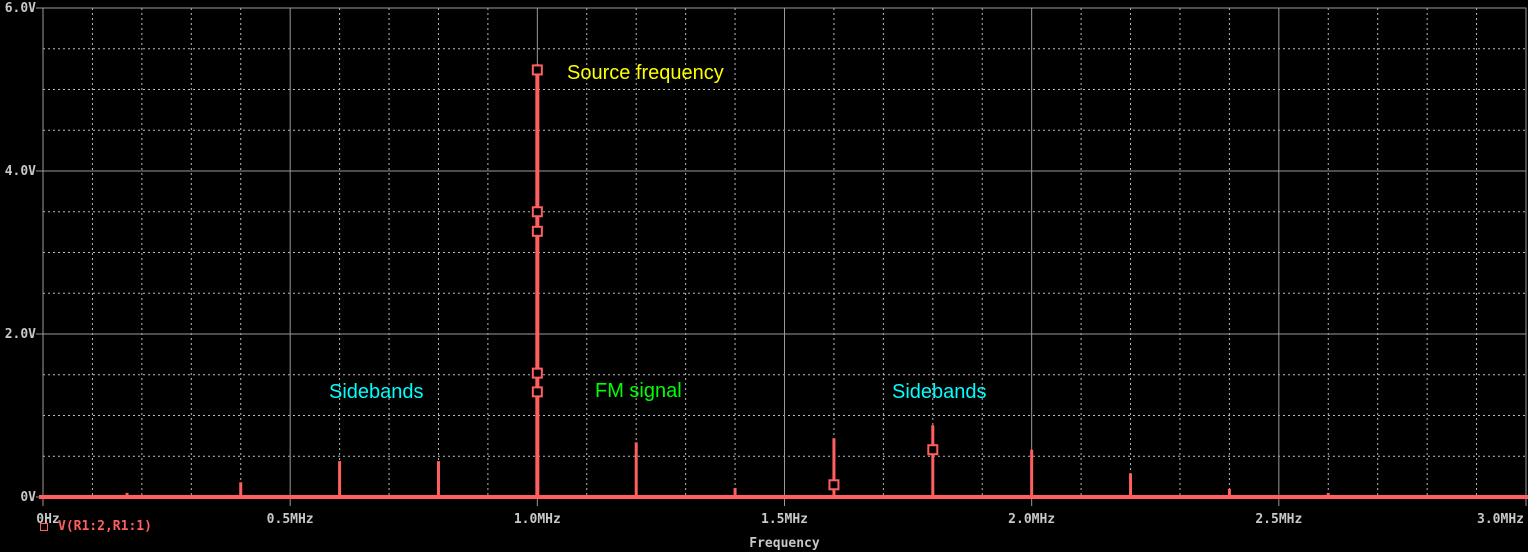 This screenshot has height=552, width=1528. I want to click on annotation-label: Source frequency, so click(645, 73).